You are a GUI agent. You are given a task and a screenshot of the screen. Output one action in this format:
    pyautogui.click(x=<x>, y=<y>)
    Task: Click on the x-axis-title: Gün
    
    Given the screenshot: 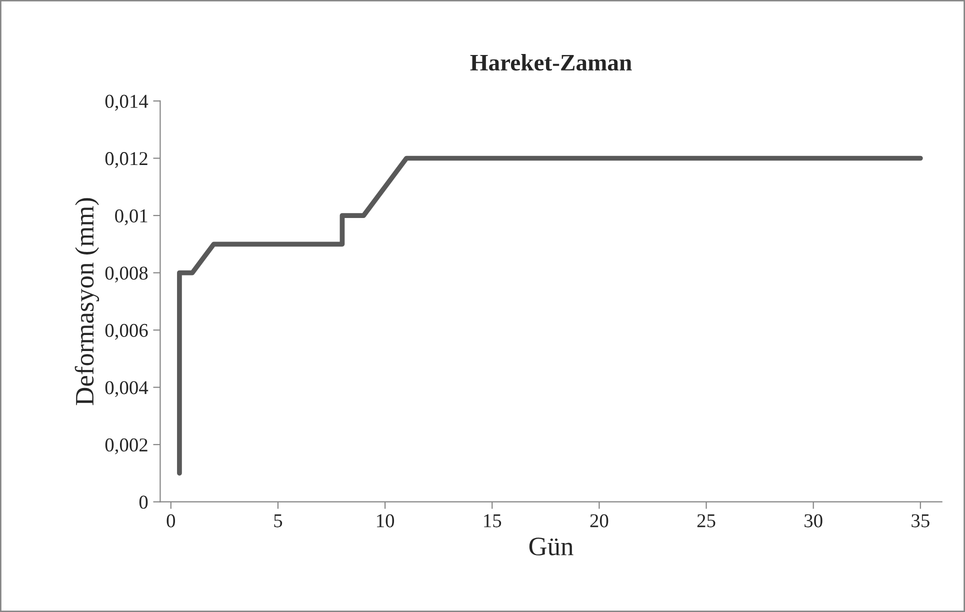 What is the action you would take?
    pyautogui.click(x=551, y=547)
    